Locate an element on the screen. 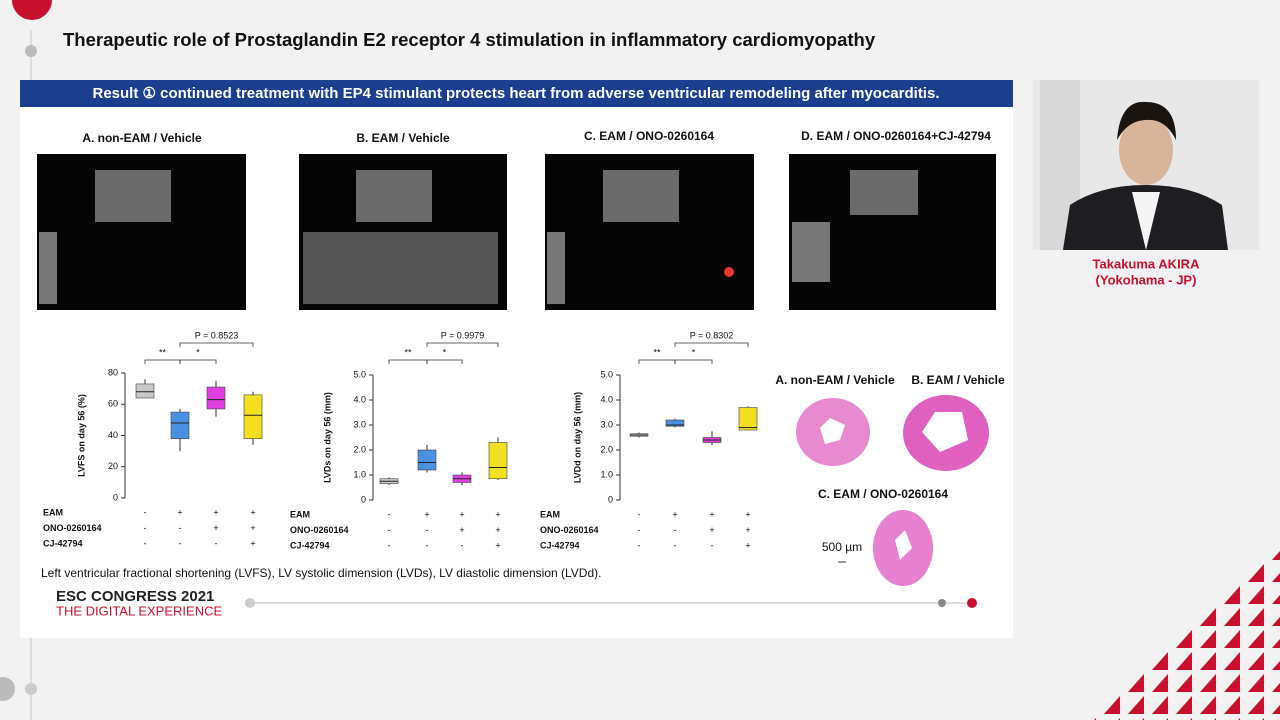 The width and height of the screenshot is (1280, 720). histology-label: C. EAM / ONO-0260164 is located at coordinates (883, 494).